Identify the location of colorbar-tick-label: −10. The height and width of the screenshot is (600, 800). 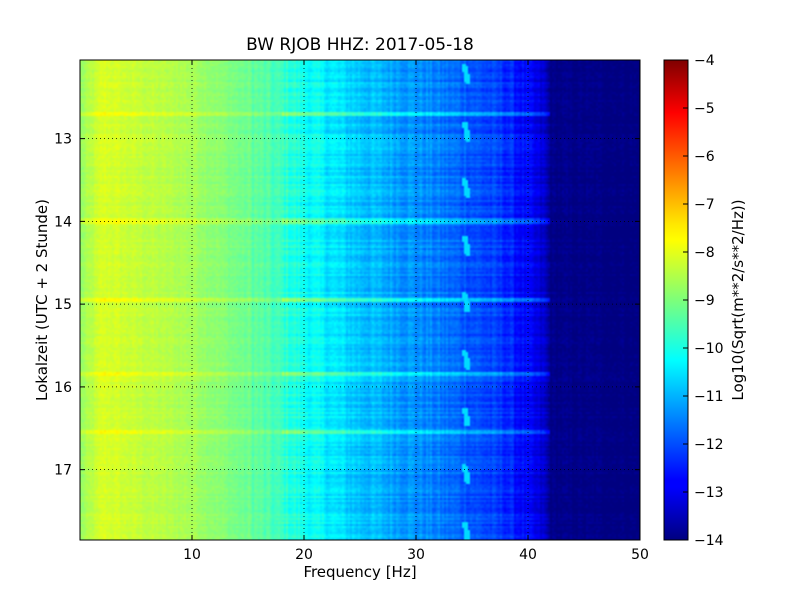
(709, 349).